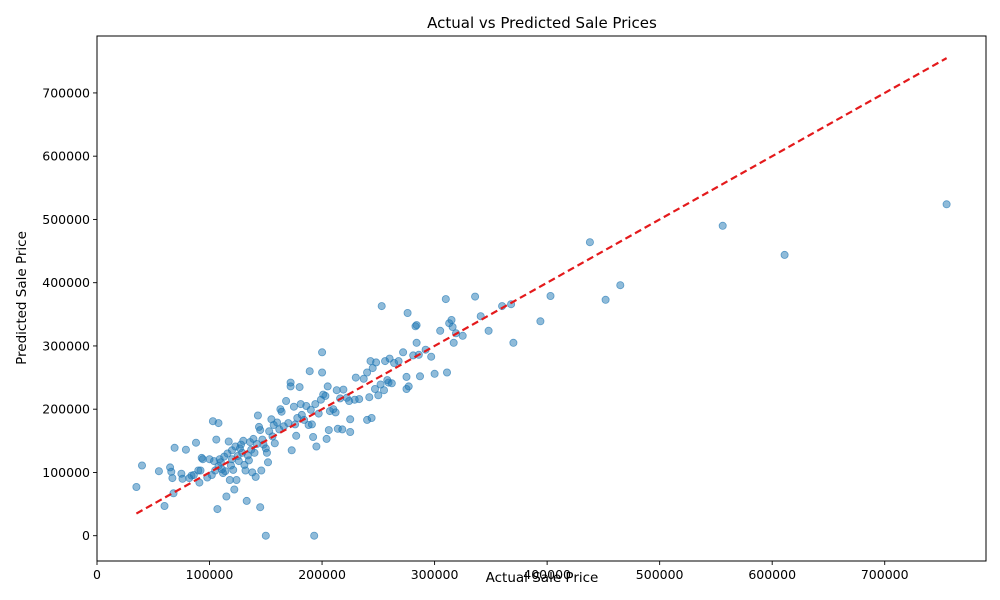 The height and width of the screenshot is (600, 1000). I want to click on y-tick-label: 200000, so click(66, 409).